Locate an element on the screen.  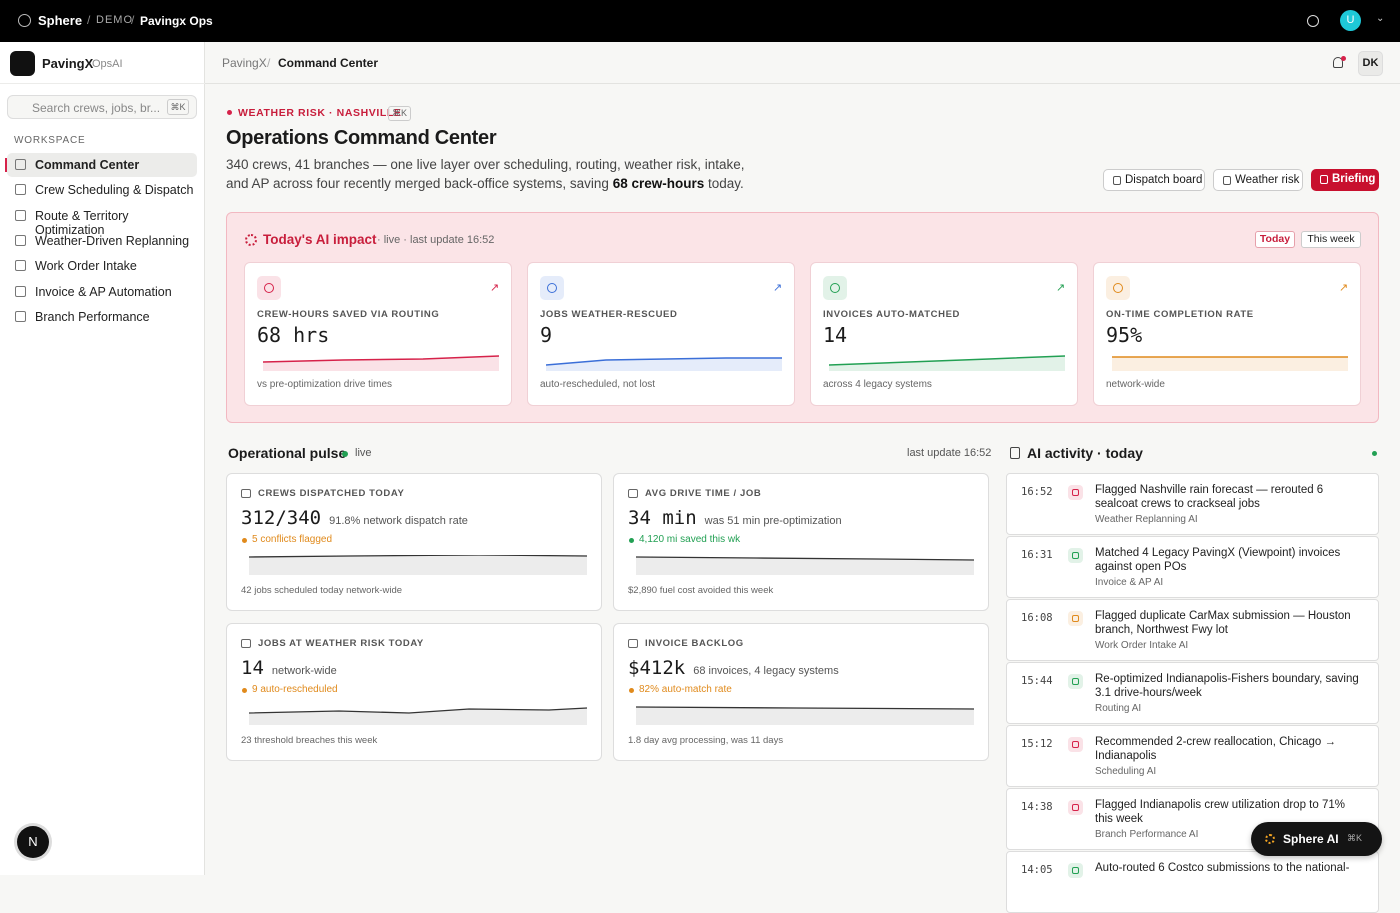
bell is located at coordinates (1338, 62).